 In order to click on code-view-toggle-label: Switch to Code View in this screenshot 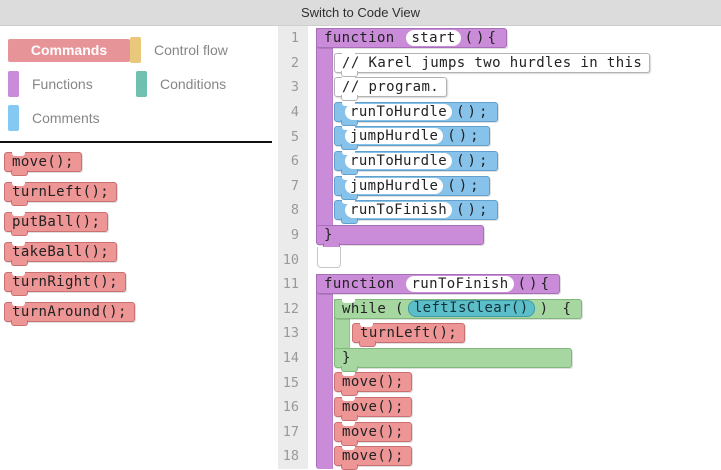, I will do `click(360, 12)`.